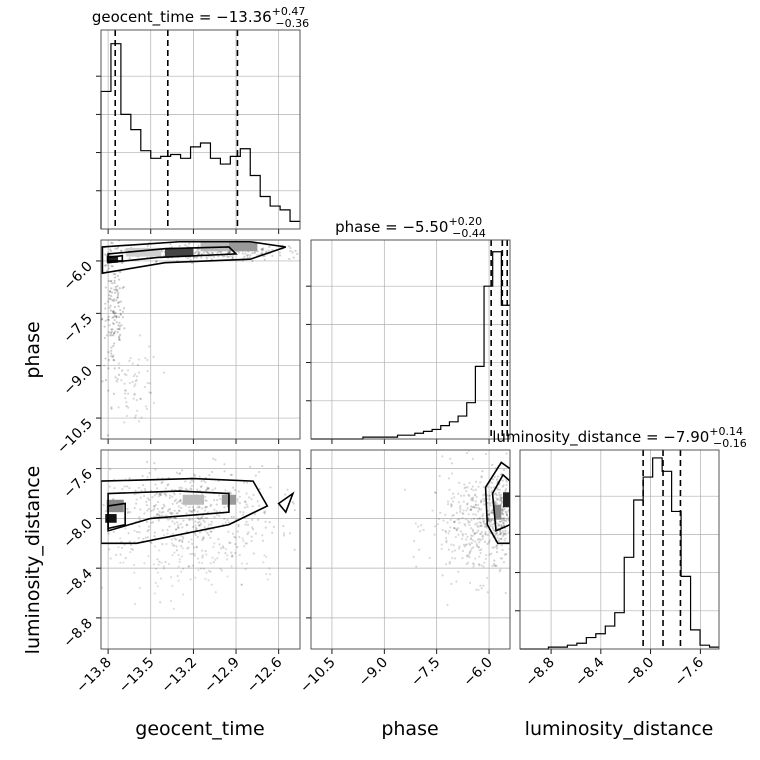 The width and height of the screenshot is (760, 760). I want to click on contour-inner, so click(172, 255).